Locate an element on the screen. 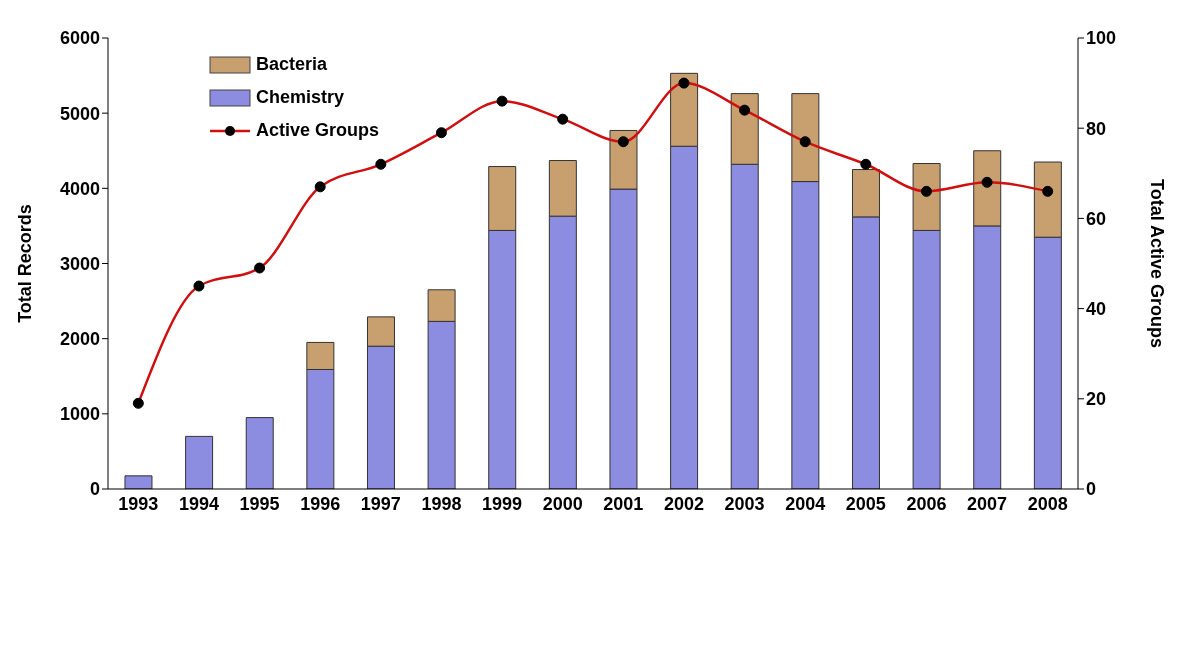 Image resolution: width=1195 pixels, height=654 pixels. x-tick-label: 2008 is located at coordinates (1047, 503).